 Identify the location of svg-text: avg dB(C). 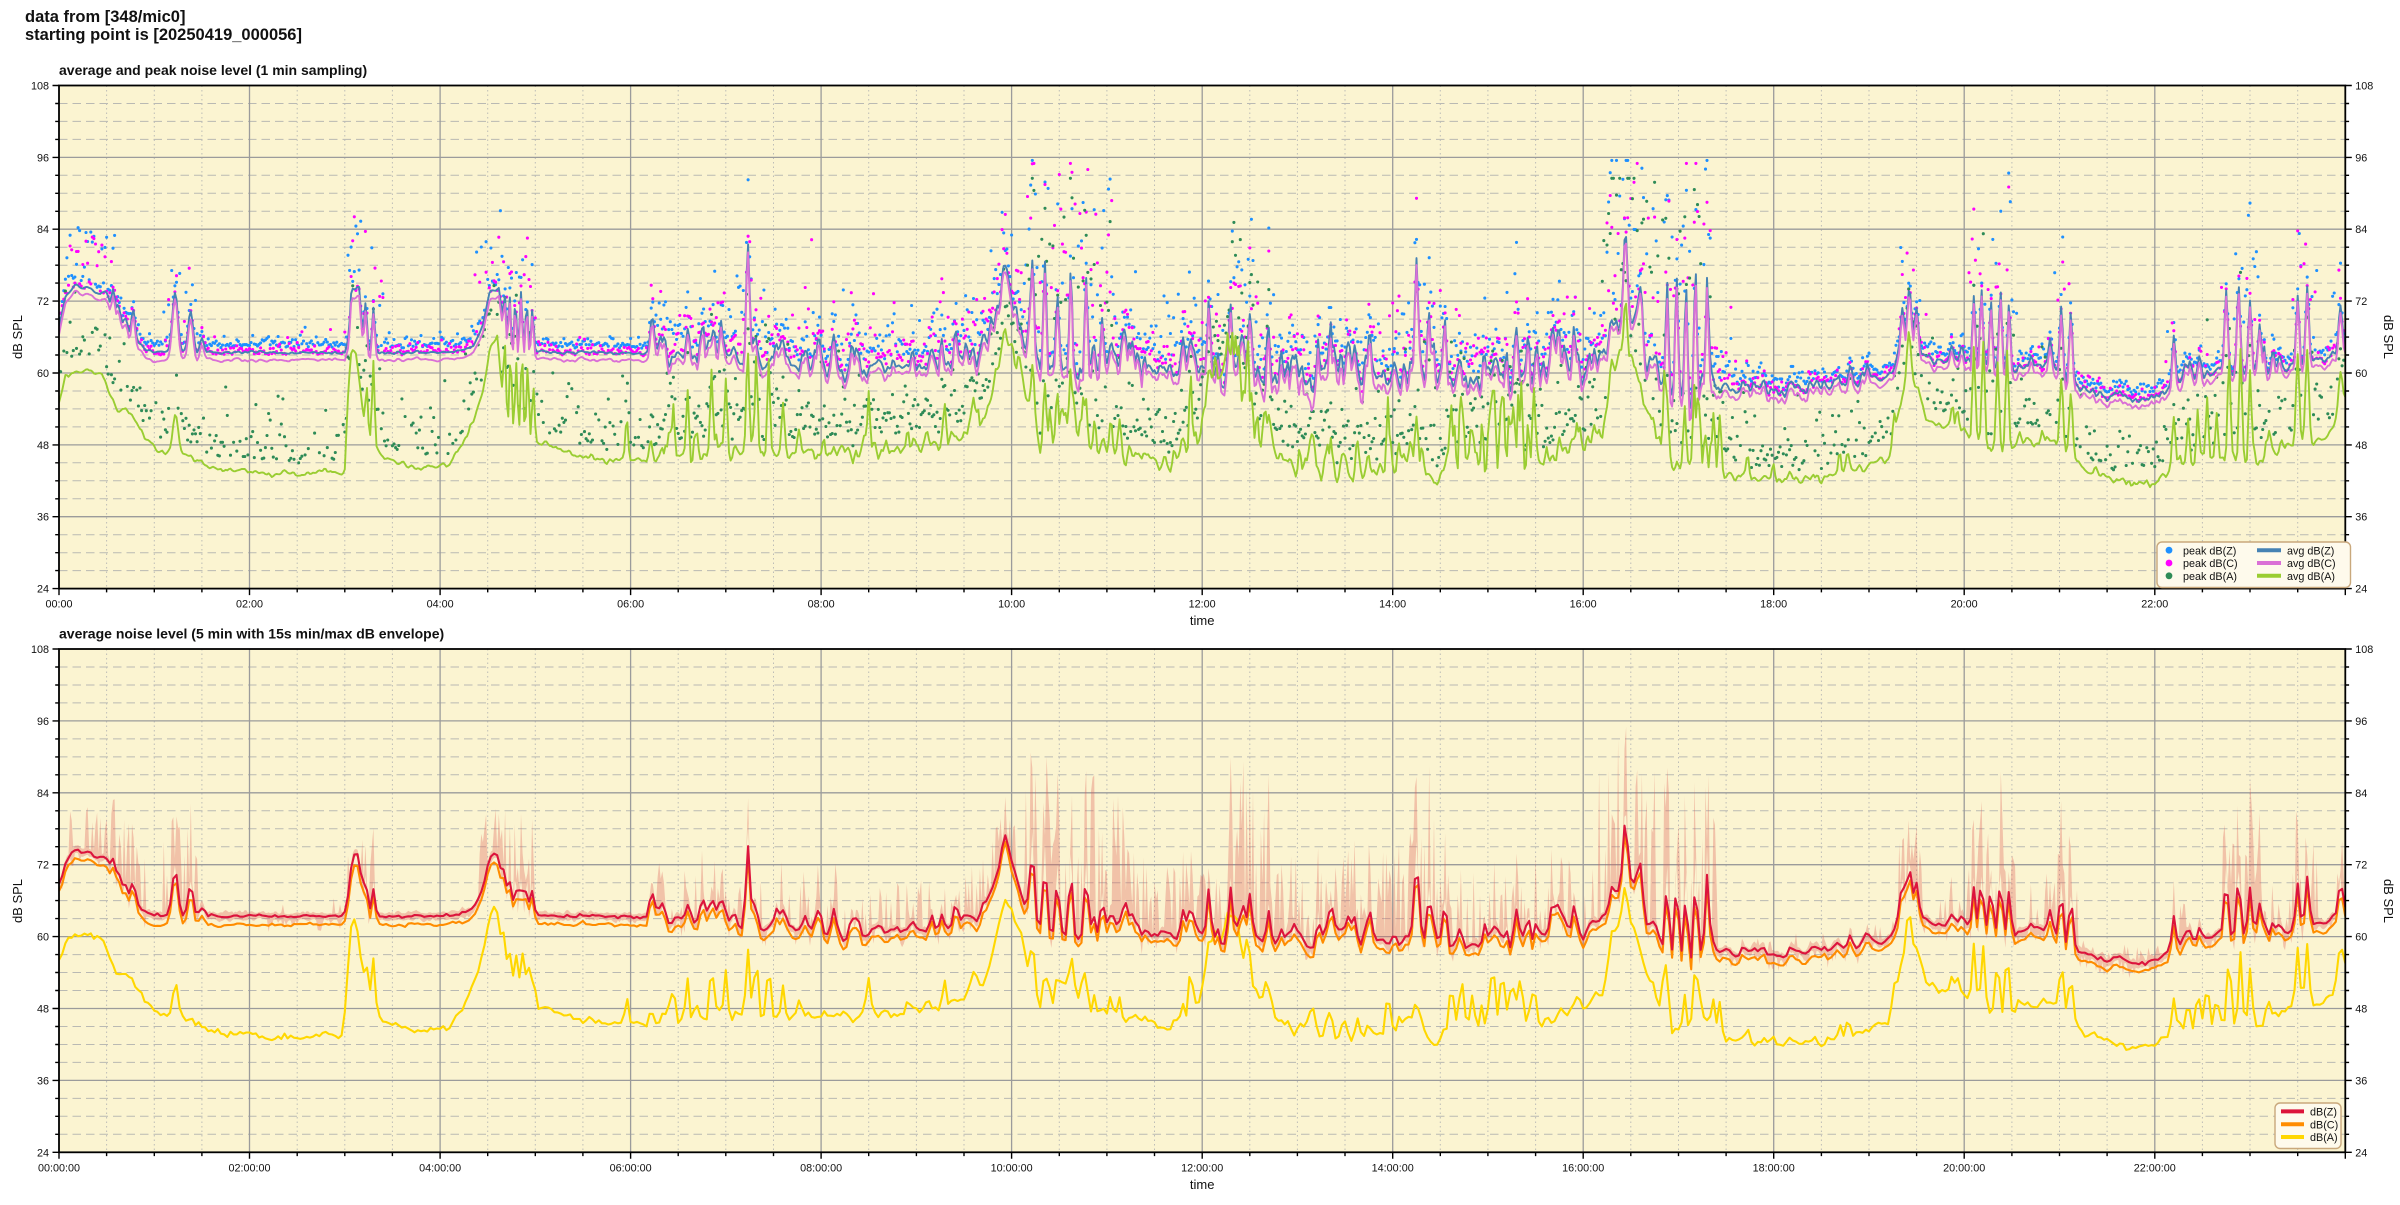
(2311, 564).